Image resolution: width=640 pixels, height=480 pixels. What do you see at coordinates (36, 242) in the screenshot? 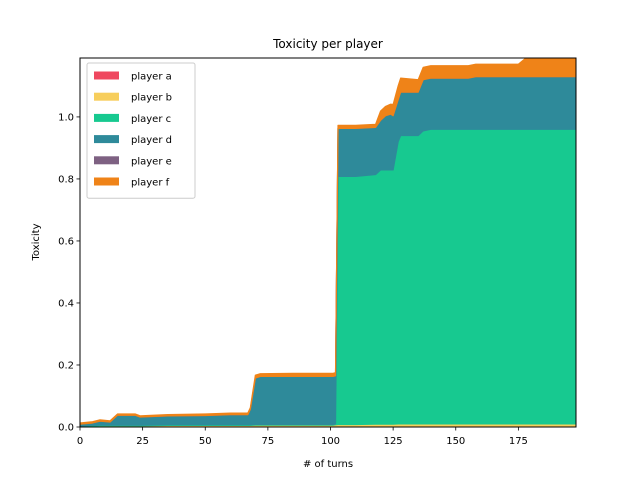
I see `y-axis-title: Toxicity` at bounding box center [36, 242].